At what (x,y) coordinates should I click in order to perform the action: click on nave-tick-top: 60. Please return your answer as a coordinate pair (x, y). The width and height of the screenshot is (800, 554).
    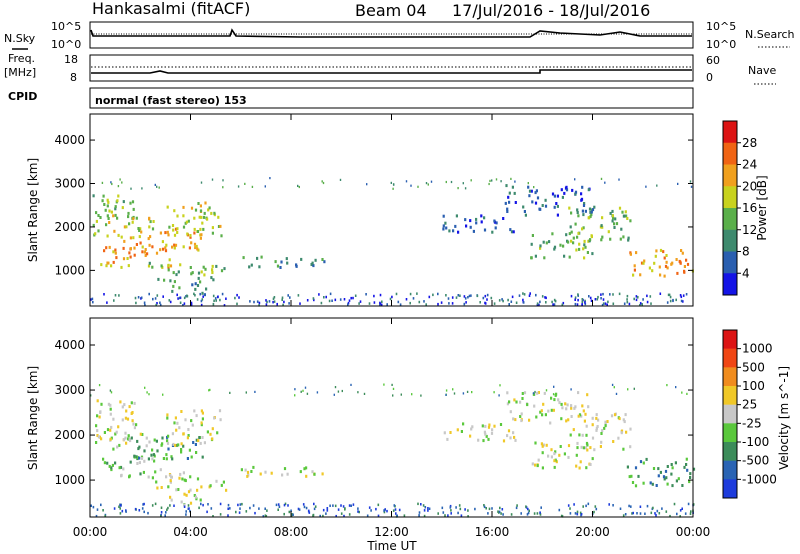
    Looking at the image, I should click on (713, 60).